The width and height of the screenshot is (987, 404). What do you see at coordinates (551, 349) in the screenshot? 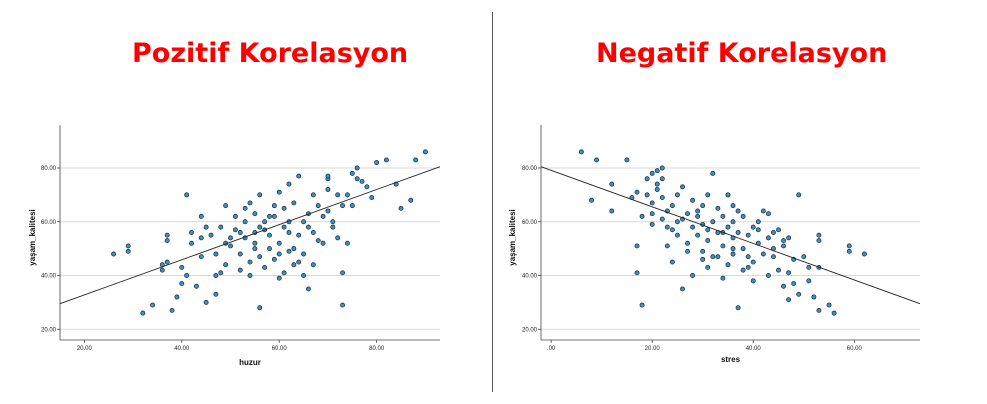
I see `x-tick-label: .00` at bounding box center [551, 349].